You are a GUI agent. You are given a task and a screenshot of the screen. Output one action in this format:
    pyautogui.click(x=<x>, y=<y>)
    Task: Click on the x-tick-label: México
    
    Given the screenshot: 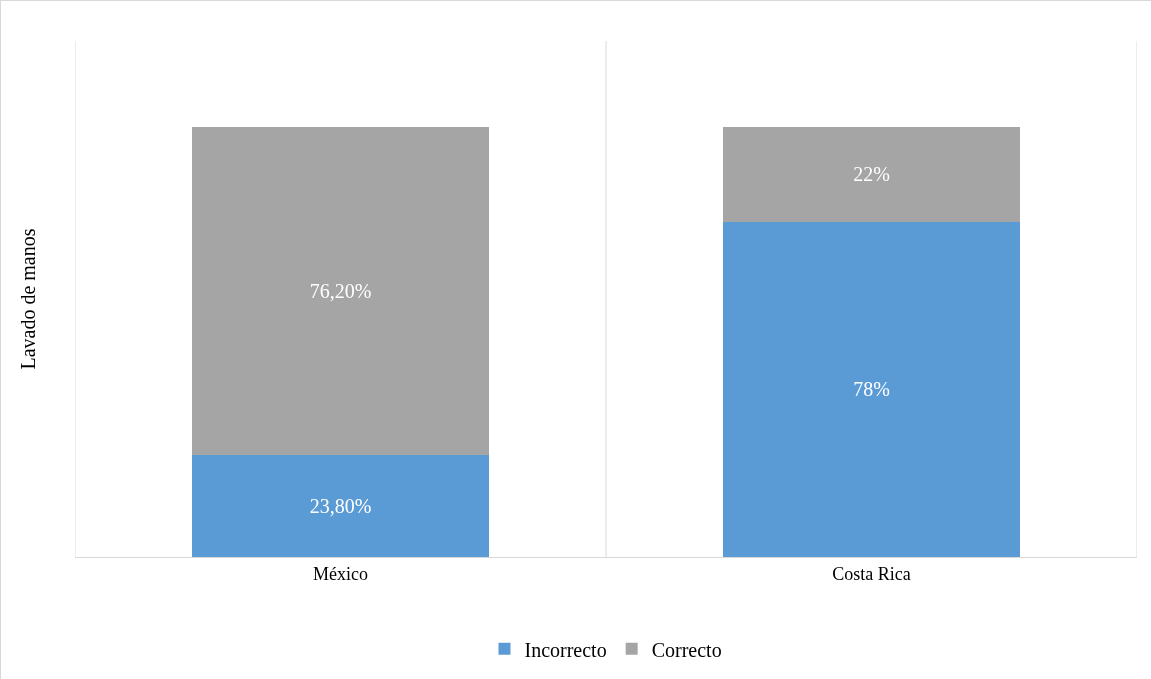 What is the action you would take?
    pyautogui.click(x=340, y=573)
    